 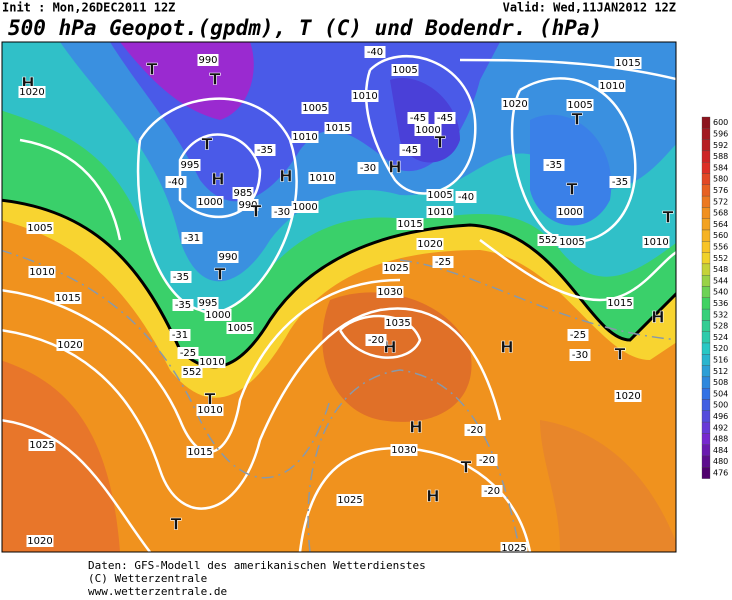 I want to click on legend-label: 532, so click(x=720, y=314).